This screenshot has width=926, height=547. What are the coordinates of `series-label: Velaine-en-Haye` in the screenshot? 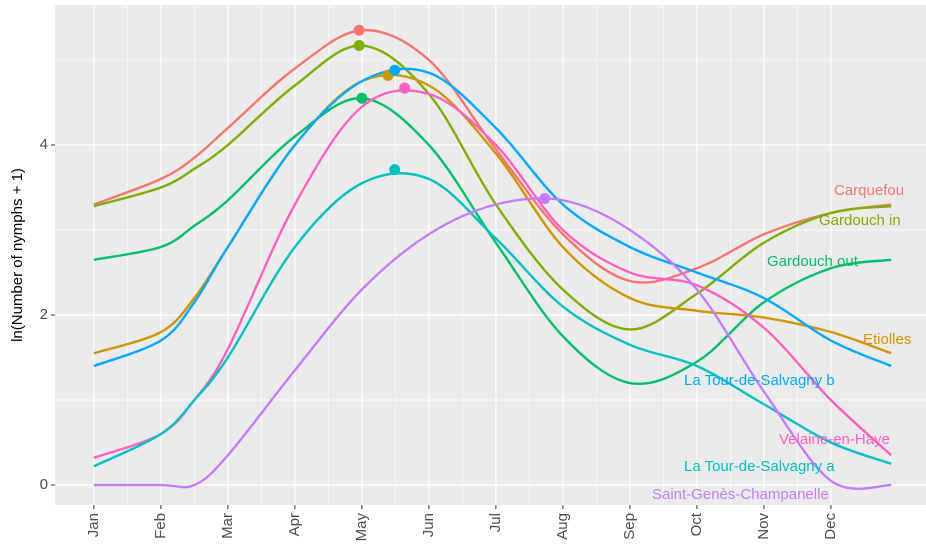 It's located at (834, 439).